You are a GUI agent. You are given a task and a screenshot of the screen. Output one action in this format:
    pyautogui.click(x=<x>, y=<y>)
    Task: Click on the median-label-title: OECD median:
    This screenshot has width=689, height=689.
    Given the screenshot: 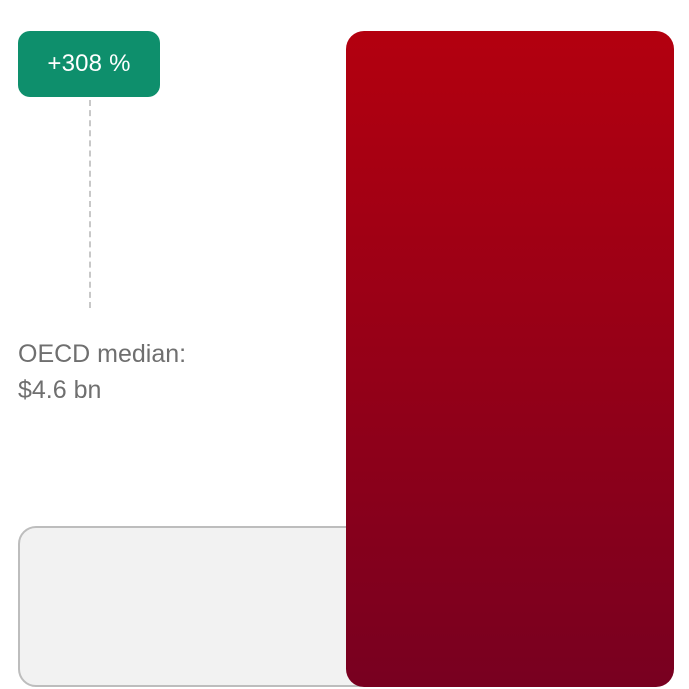 What is the action you would take?
    pyautogui.click(x=102, y=354)
    